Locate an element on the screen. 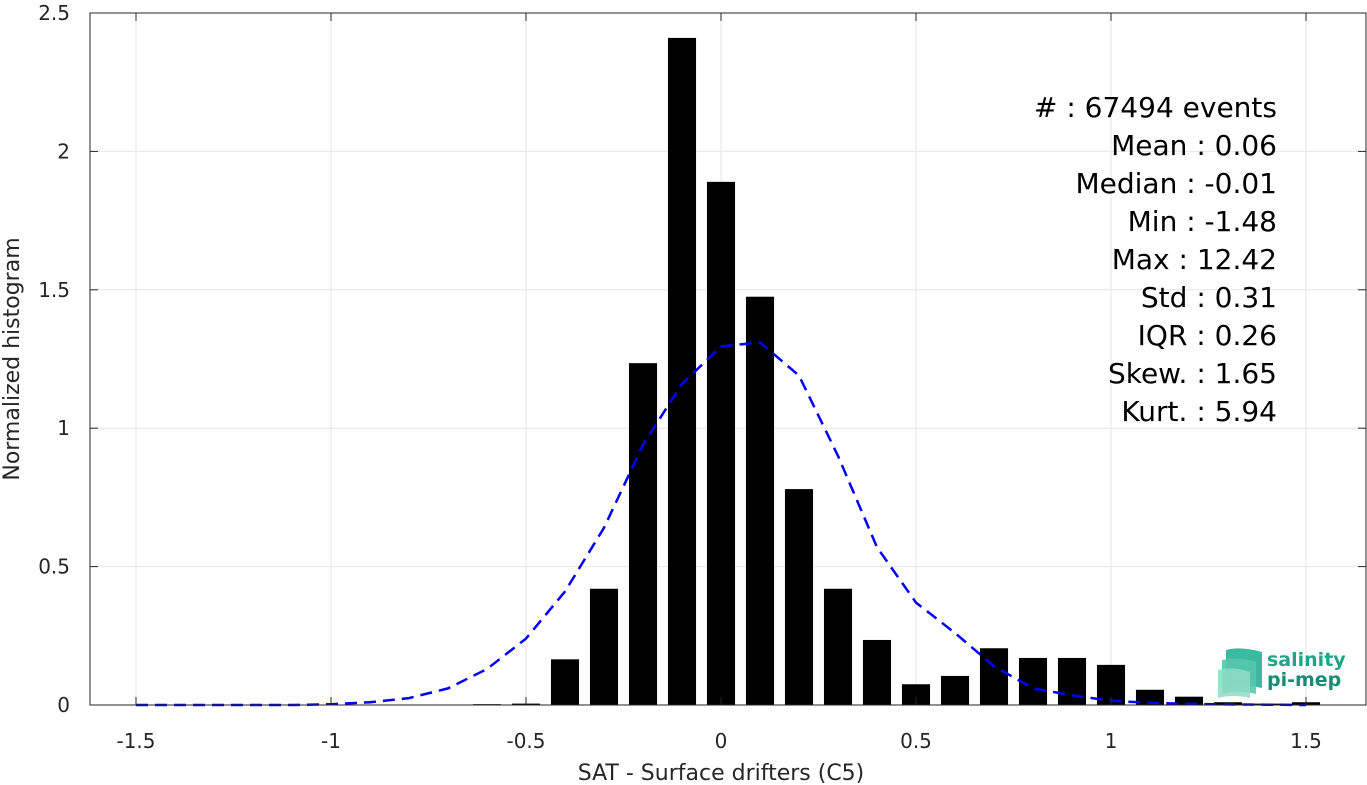  x-tick-labels: -1.5 -1 -0.5 0 0.5 1 1.5 is located at coordinates (718, 741).